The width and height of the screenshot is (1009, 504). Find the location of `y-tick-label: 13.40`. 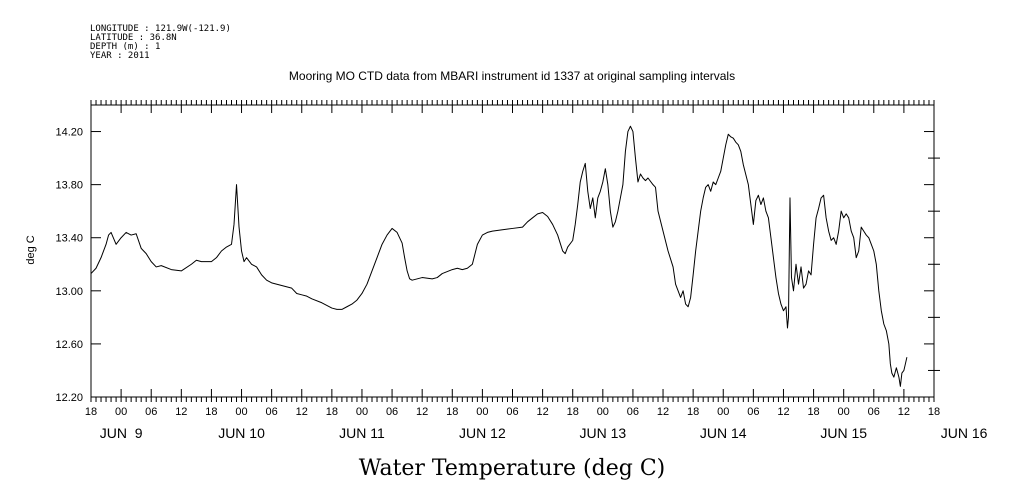

y-tick-label: 13.40 is located at coordinates (69, 239).